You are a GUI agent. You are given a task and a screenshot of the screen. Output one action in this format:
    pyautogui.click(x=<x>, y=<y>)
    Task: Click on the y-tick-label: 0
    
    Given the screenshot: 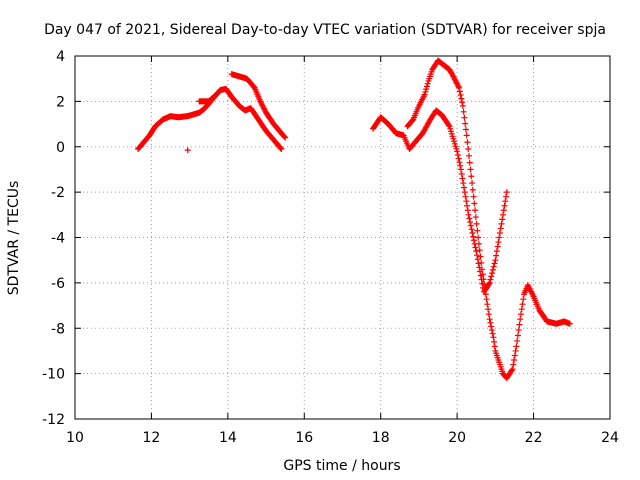 What is the action you would take?
    pyautogui.click(x=60, y=148)
    